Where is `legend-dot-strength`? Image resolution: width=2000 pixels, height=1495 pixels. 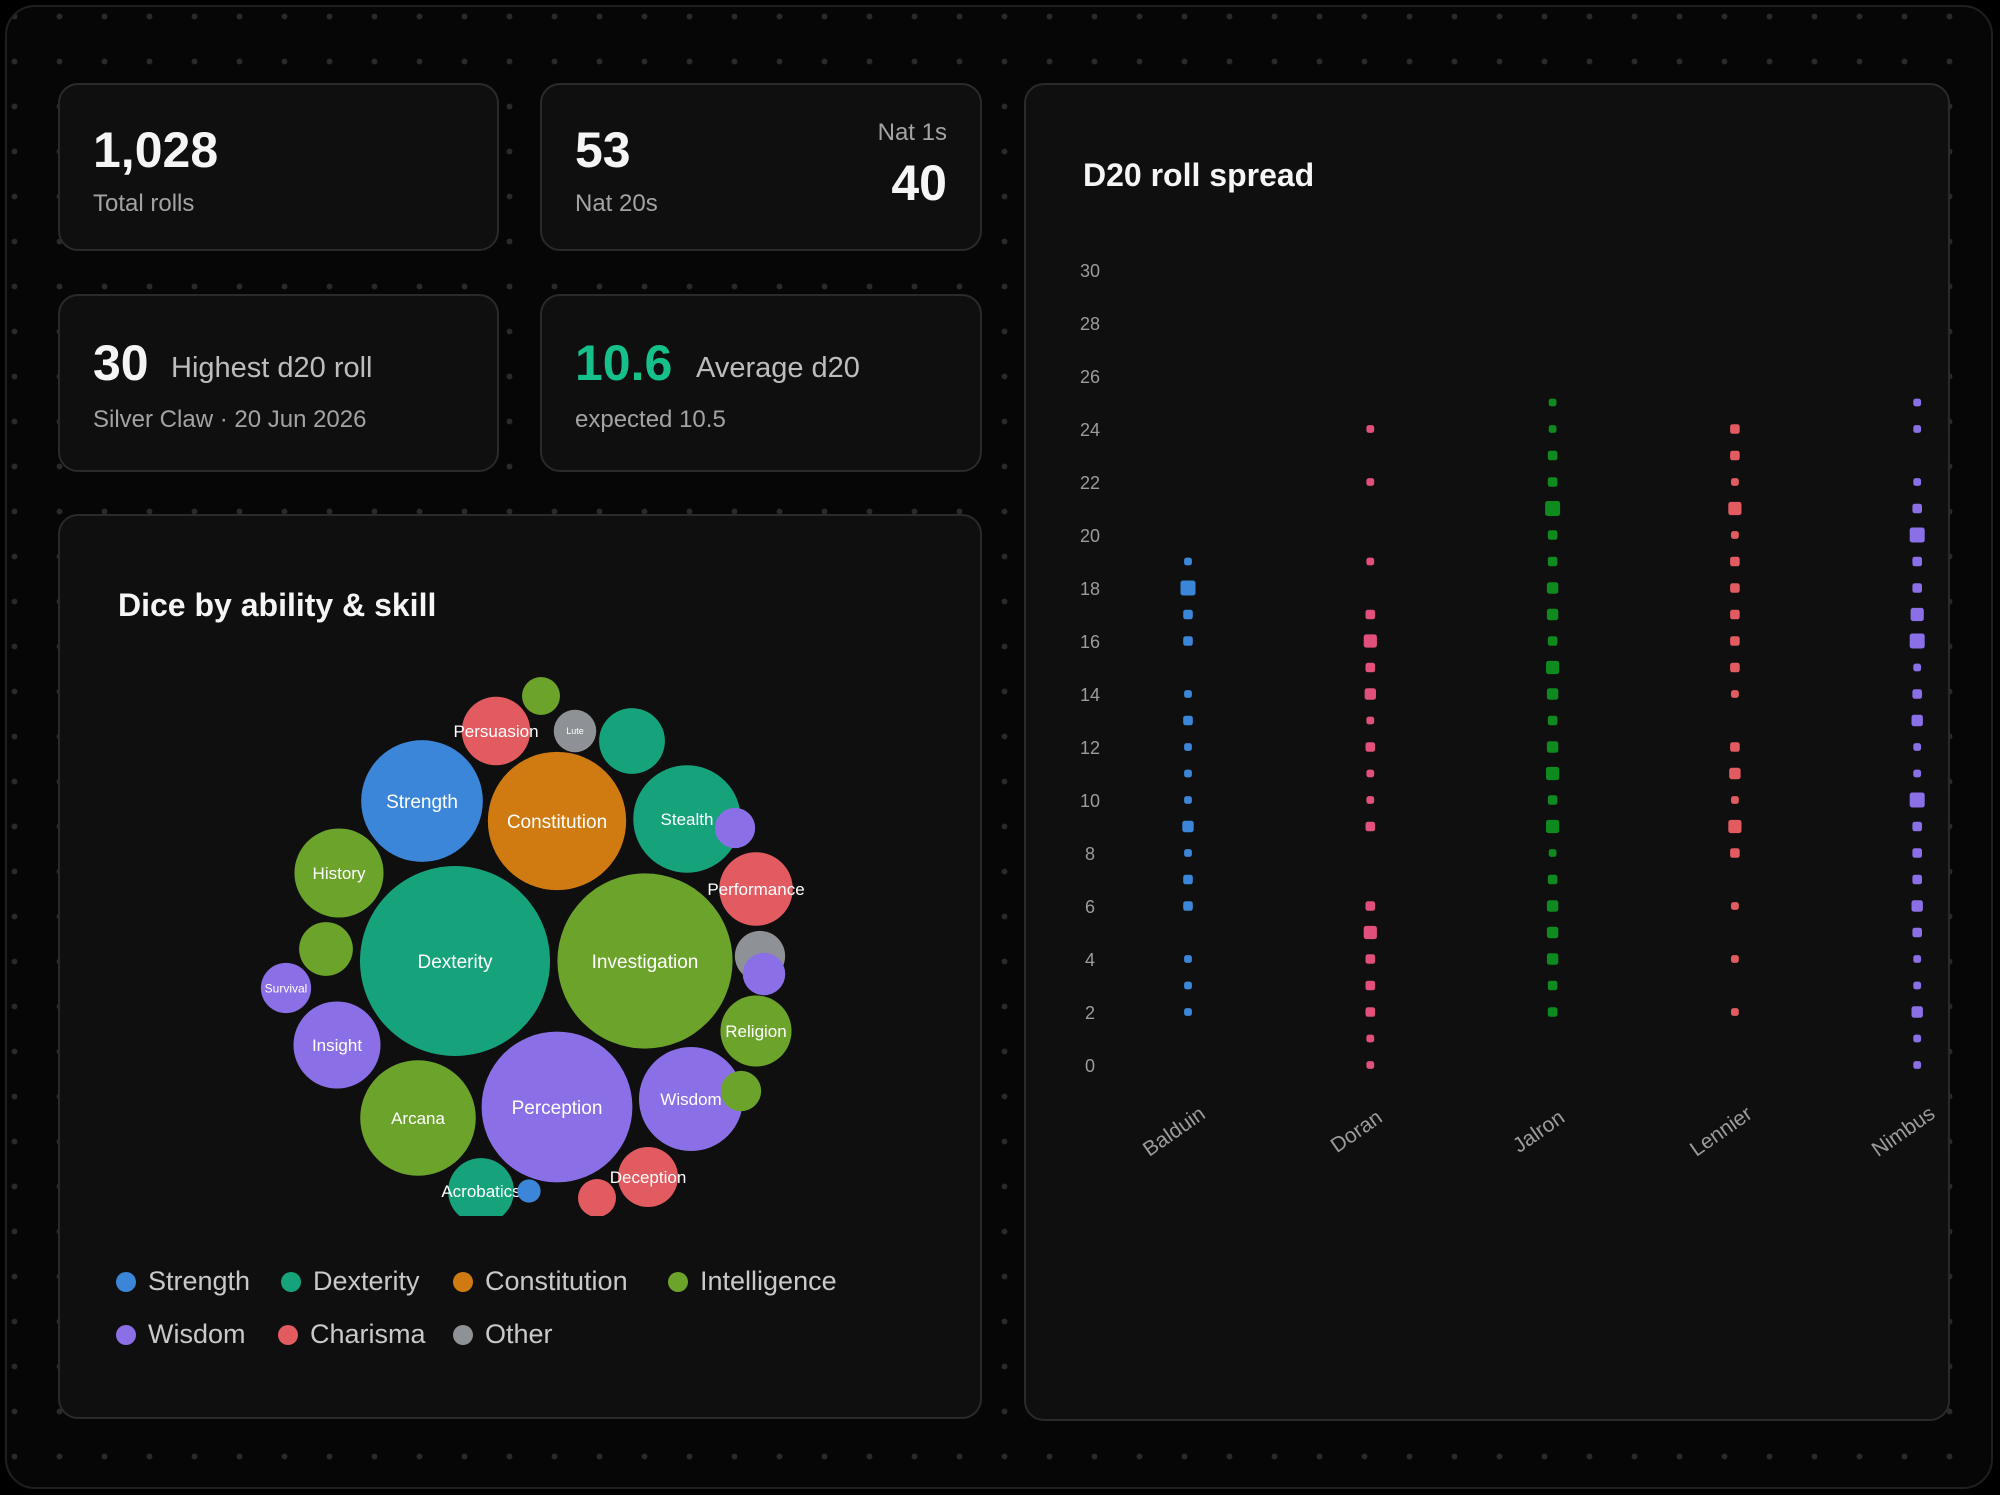 legend-dot-strength is located at coordinates (126, 1281).